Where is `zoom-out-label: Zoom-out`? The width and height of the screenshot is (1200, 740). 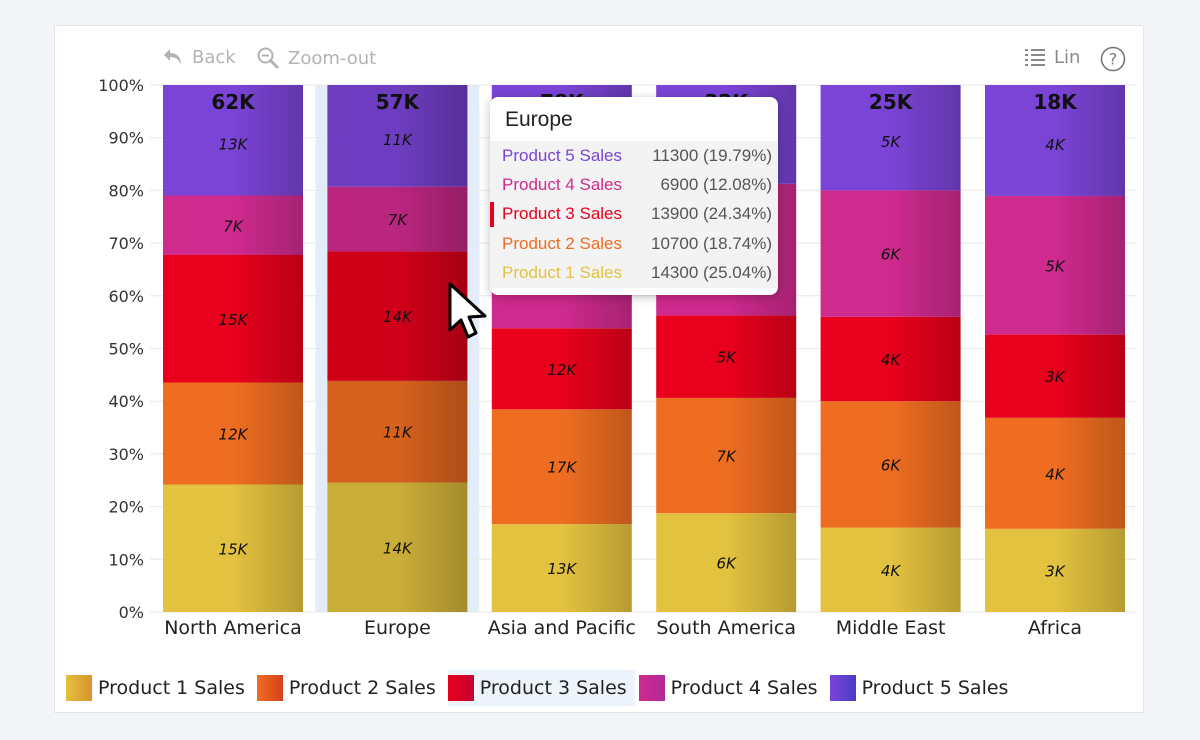 zoom-out-label: Zoom-out is located at coordinates (332, 58).